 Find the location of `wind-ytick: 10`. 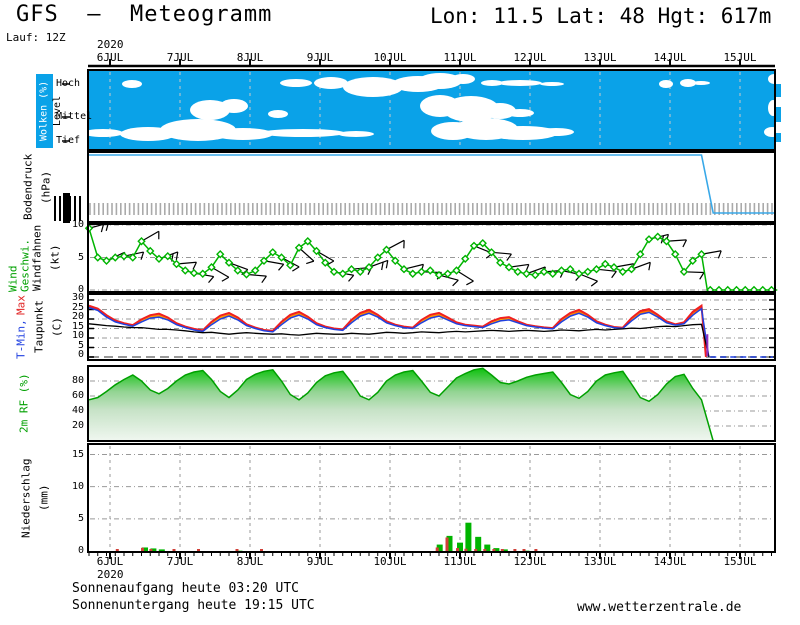

wind-ytick: 10 is located at coordinates (77, 224).